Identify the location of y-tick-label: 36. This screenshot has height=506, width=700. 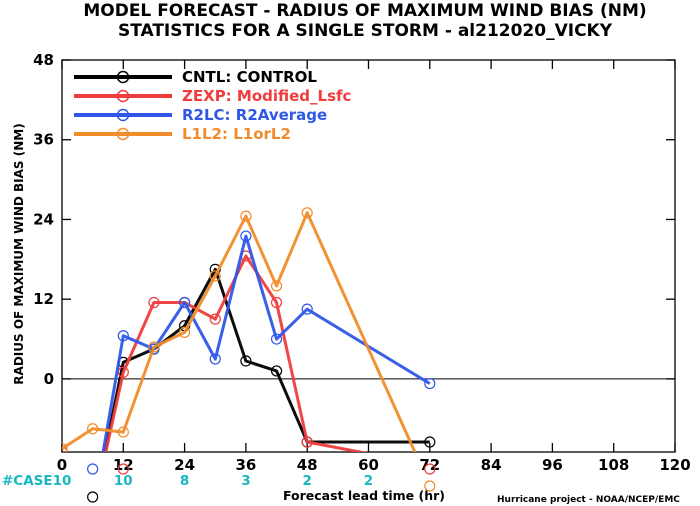
(43, 140).